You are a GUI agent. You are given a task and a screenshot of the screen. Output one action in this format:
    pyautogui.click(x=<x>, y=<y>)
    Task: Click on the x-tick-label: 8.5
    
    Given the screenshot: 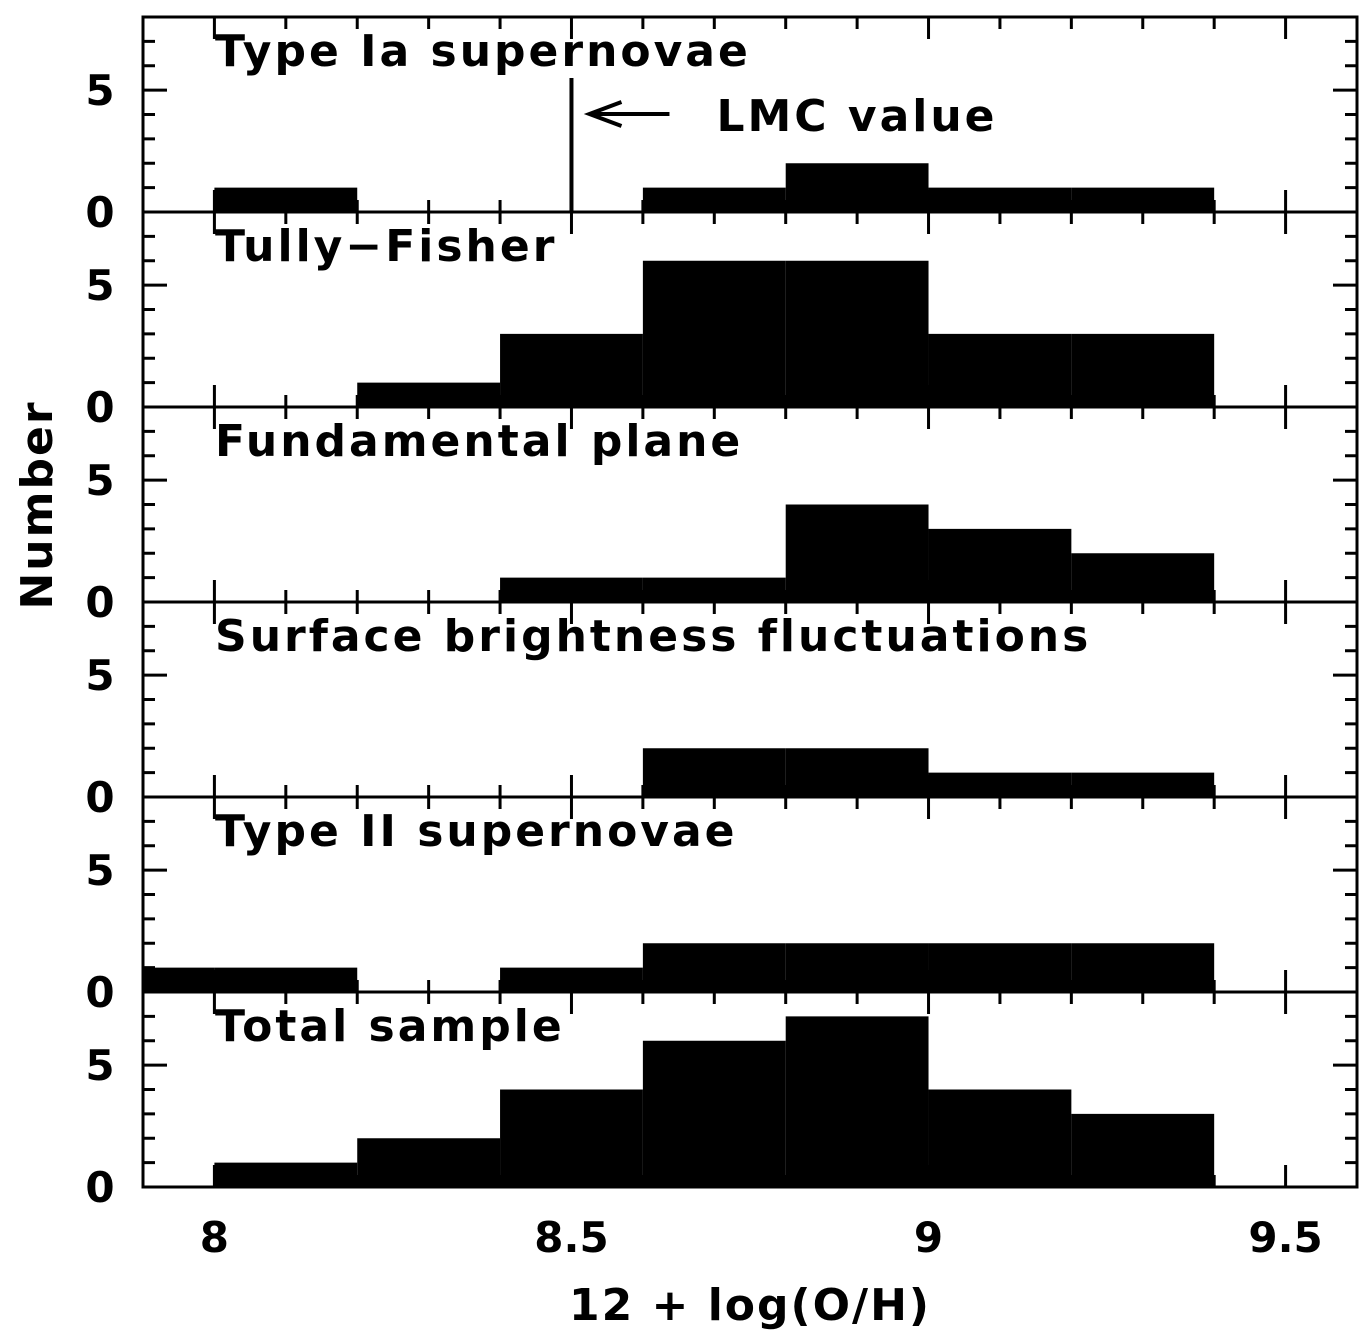 What is the action you would take?
    pyautogui.click(x=571, y=1237)
    